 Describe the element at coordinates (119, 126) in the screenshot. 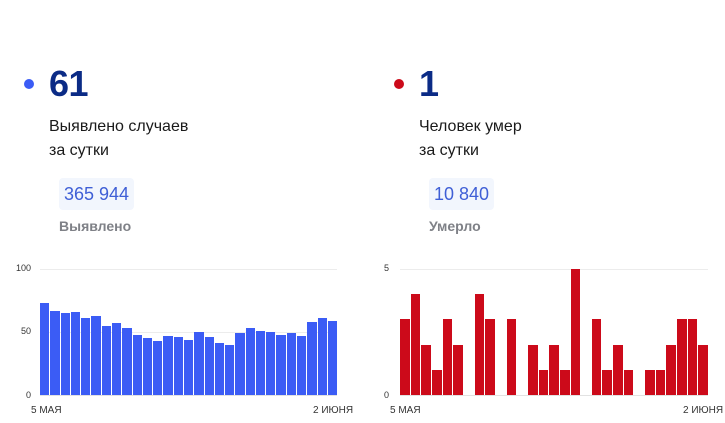

I see `cases-description-line1: Выявлено случаев` at that location.